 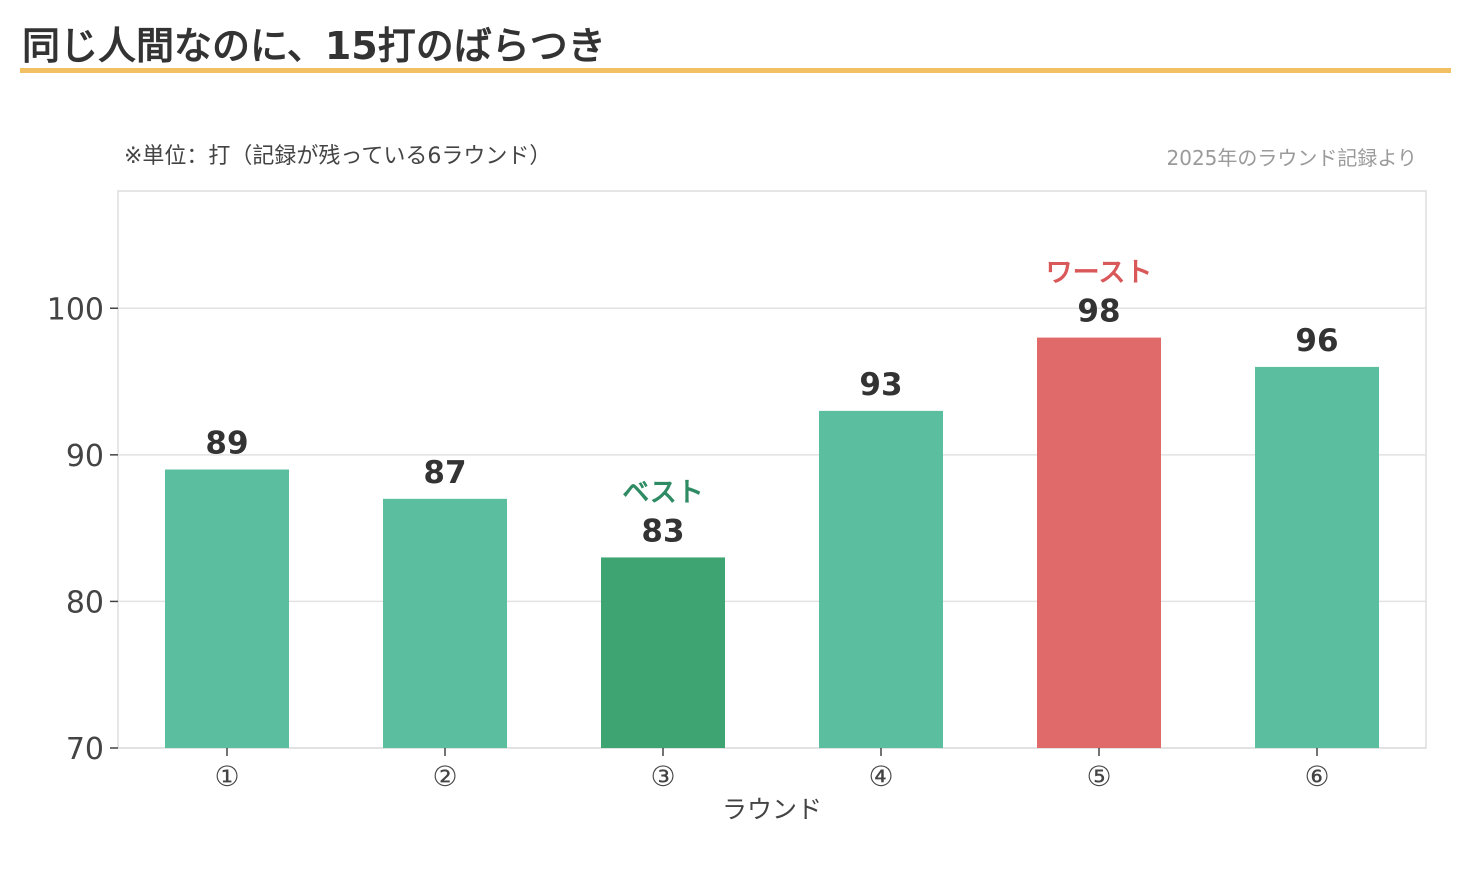 I want to click on y-tick-label-90: 90, so click(x=85, y=456).